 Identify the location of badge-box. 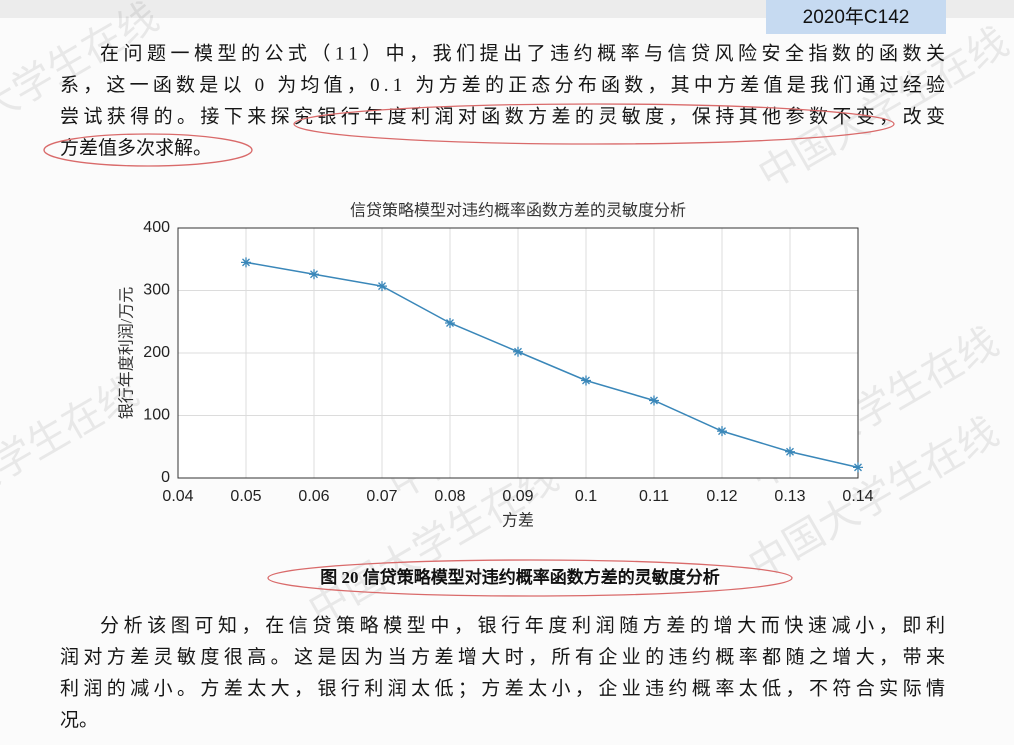
(856, 17).